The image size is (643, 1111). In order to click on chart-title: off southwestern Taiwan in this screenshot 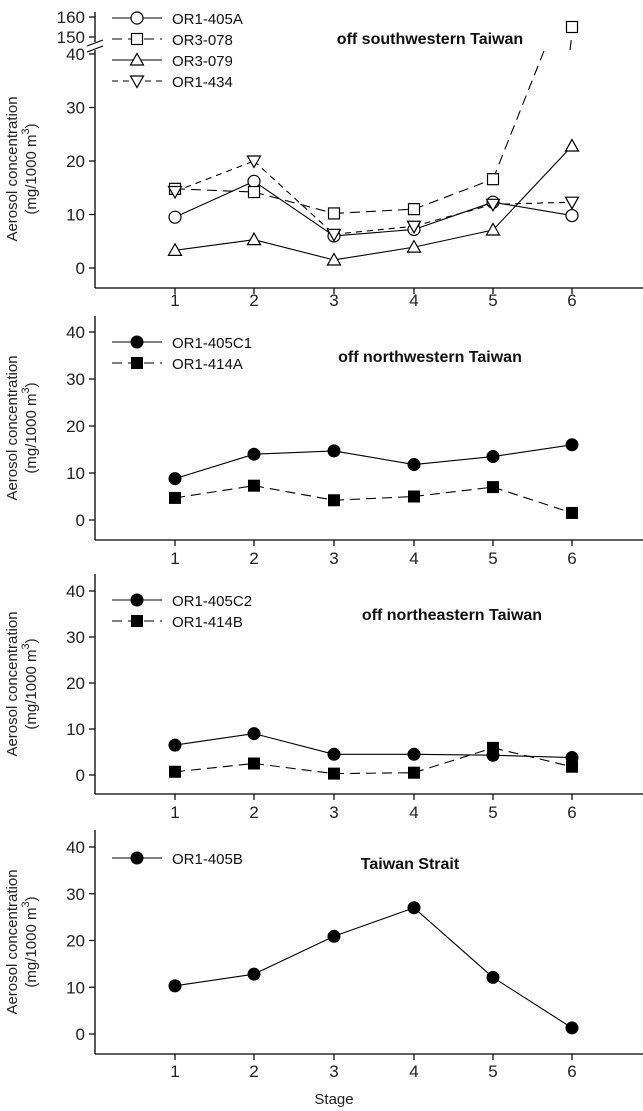, I will do `click(430, 39)`.